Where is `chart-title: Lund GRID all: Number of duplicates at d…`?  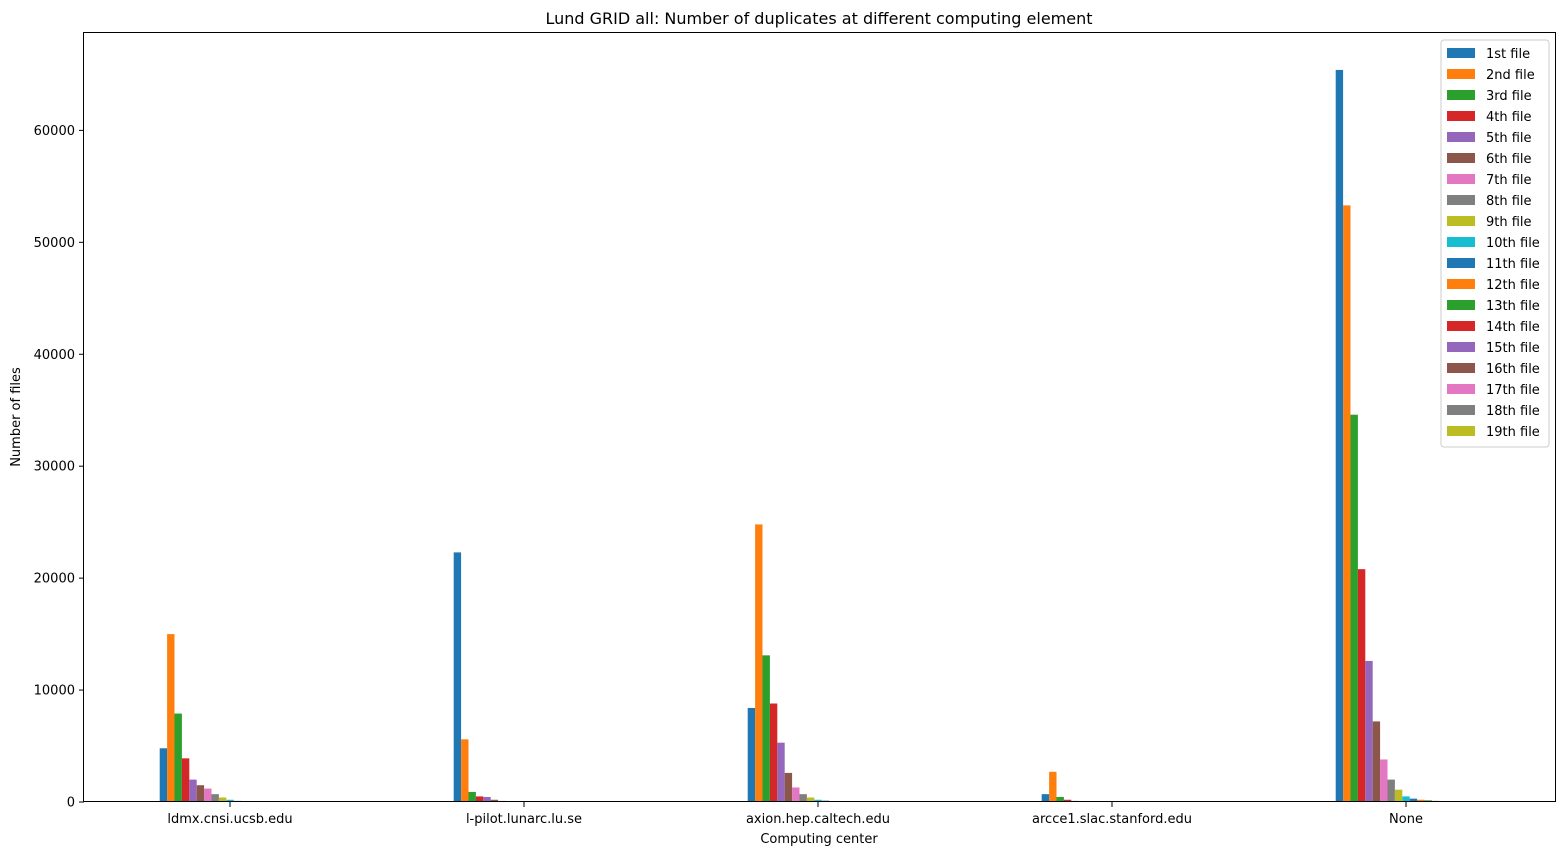
chart-title: Lund GRID all: Number of duplicates at d… is located at coordinates (818, 18).